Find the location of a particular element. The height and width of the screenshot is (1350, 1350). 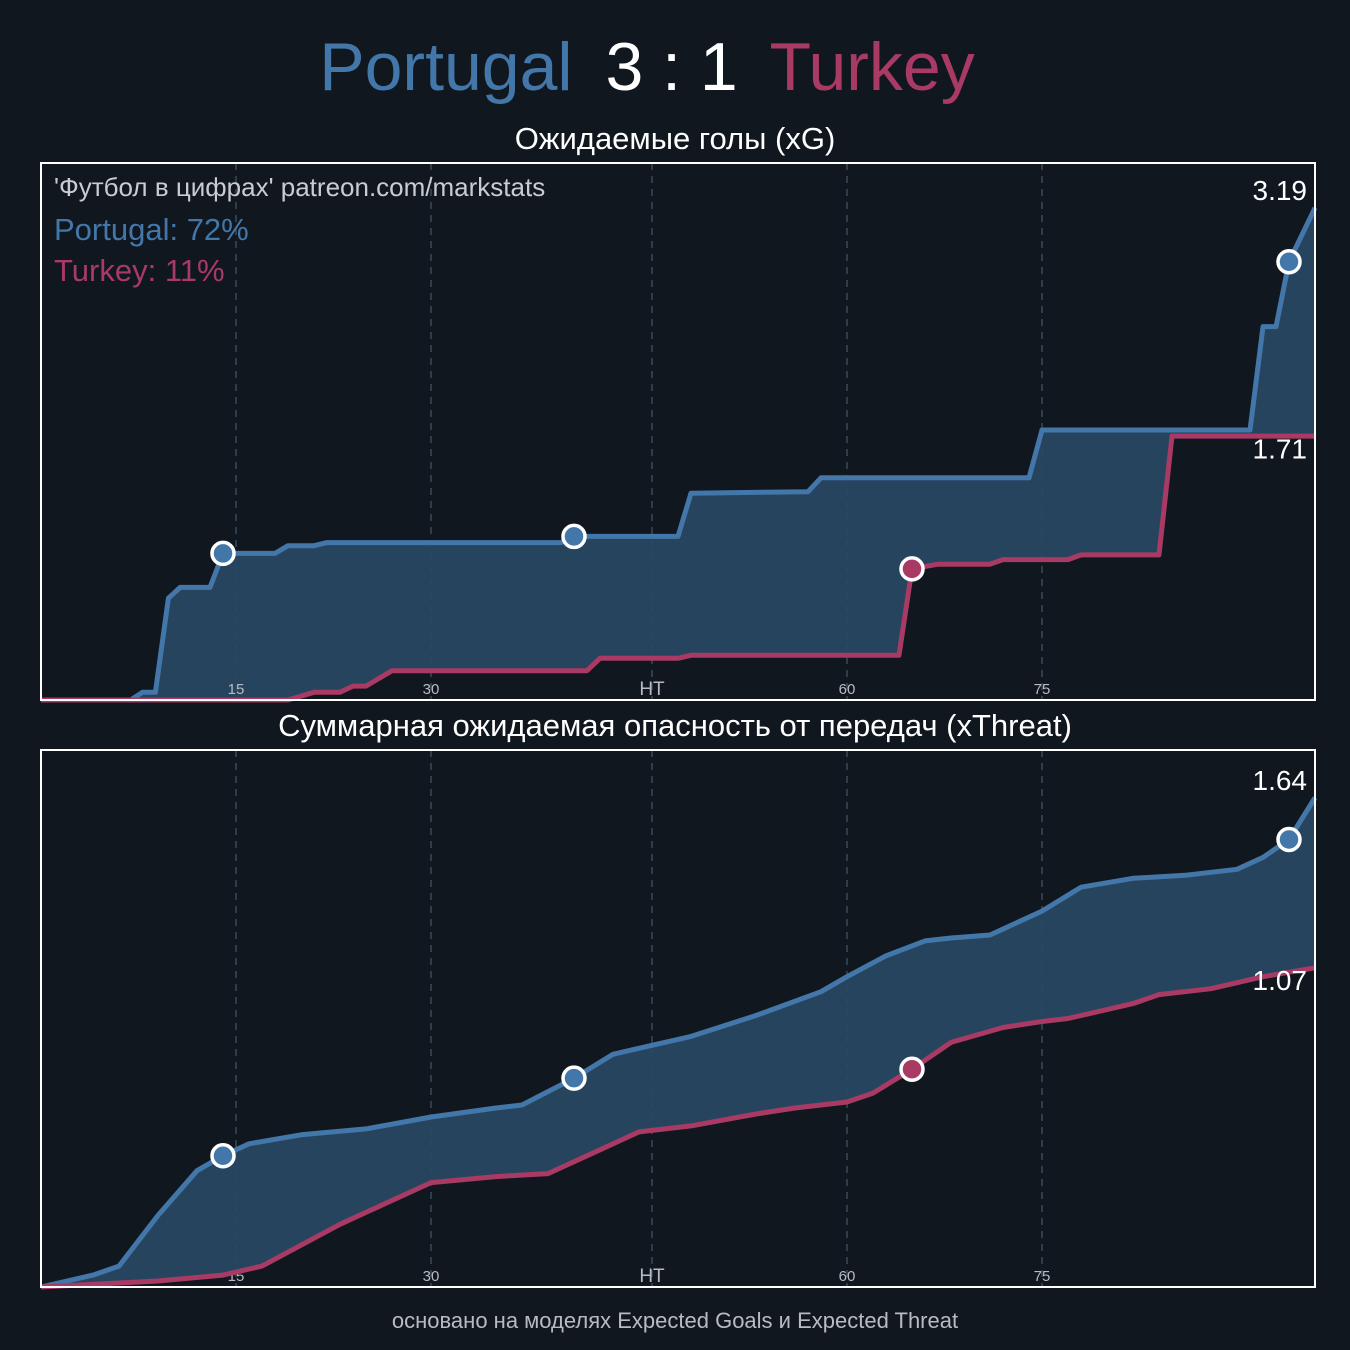

end-value-label: 1.71 is located at coordinates (1280, 449).